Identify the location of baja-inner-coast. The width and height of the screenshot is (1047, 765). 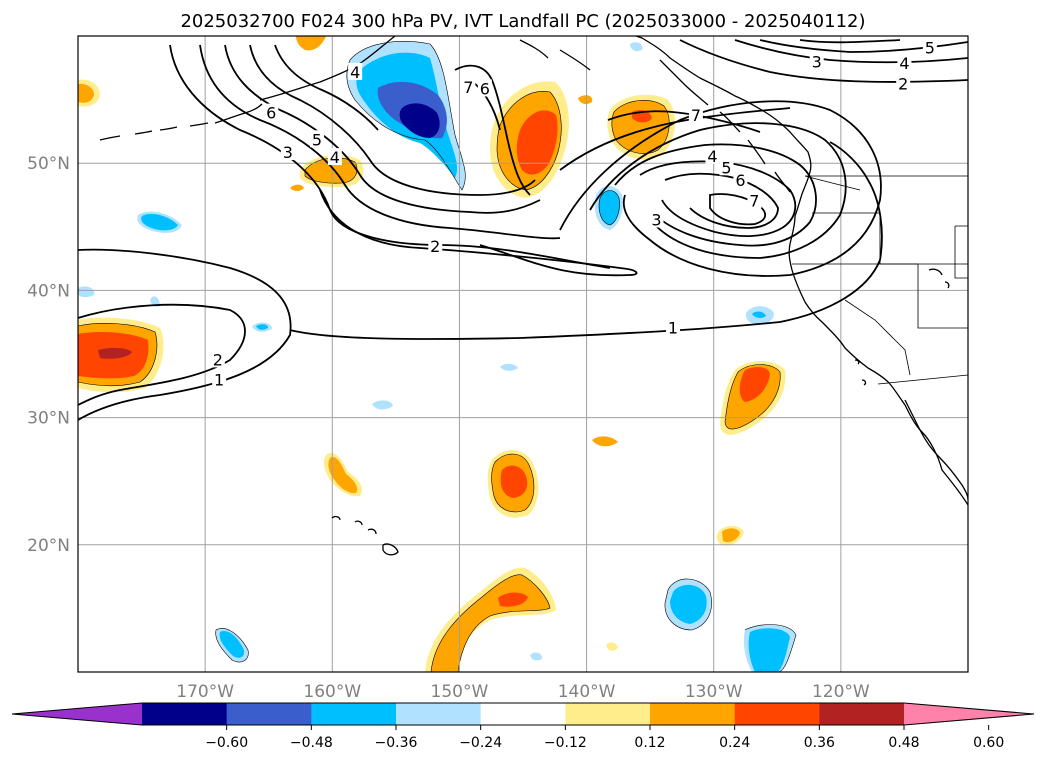
(936, 450).